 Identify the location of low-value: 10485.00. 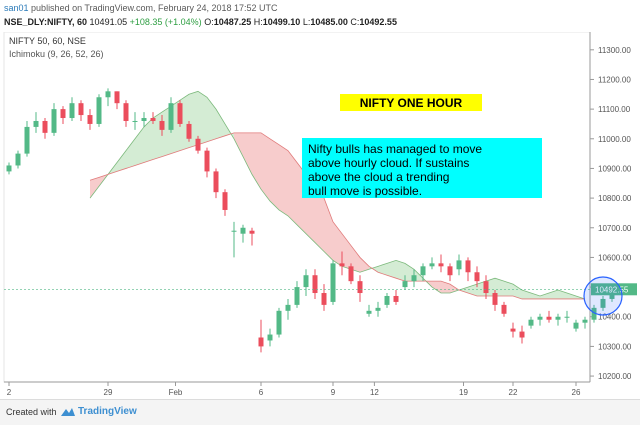
(329, 22).